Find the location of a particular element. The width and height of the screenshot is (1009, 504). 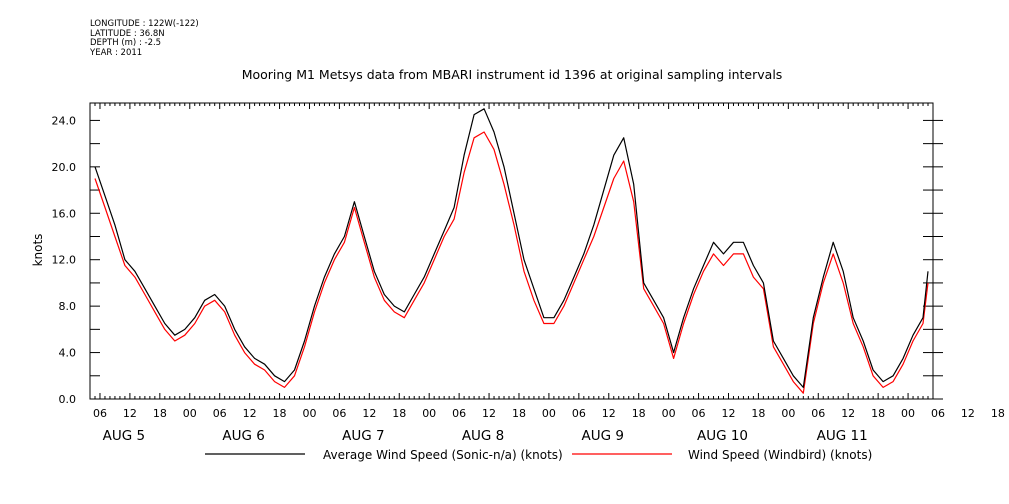

y-tick-label: 12.0 is located at coordinates (64, 260).